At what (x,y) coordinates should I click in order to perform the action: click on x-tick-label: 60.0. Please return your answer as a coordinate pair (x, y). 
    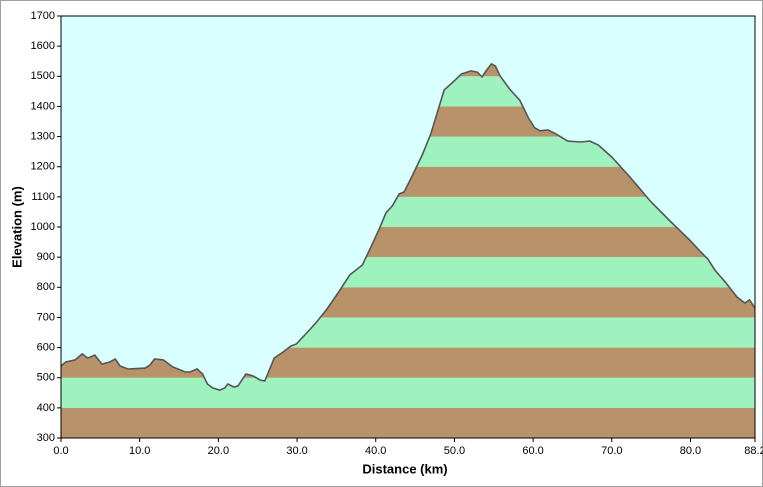
    Looking at the image, I should click on (532, 451).